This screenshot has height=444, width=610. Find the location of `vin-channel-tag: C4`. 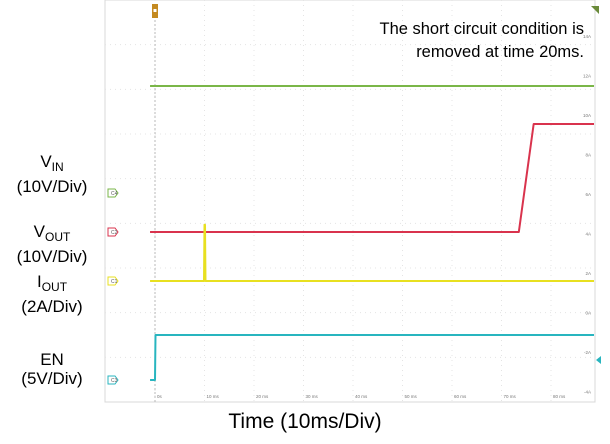

vin-channel-tag: C4 is located at coordinates (114, 194).